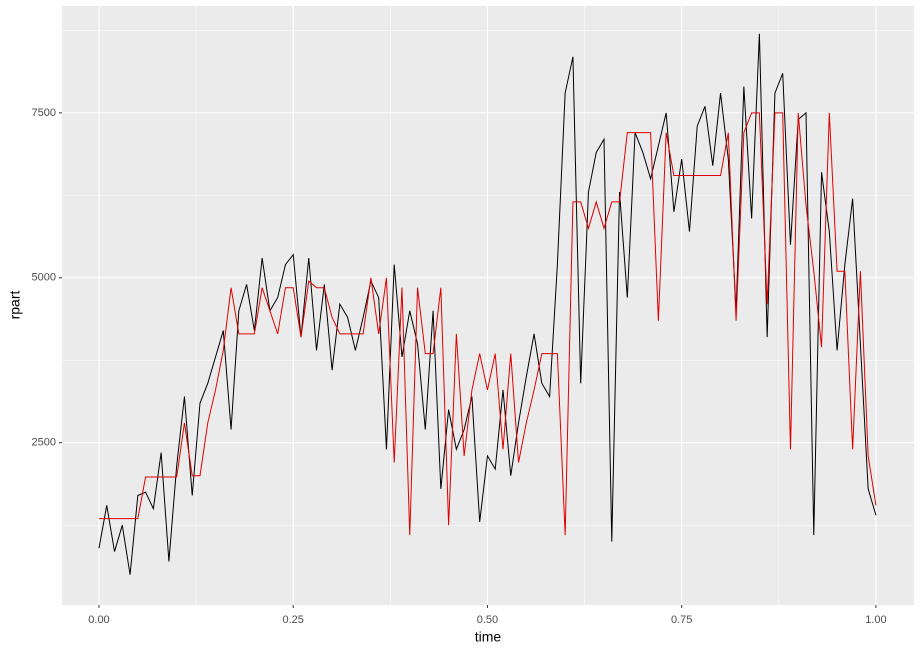 The image size is (922, 652). What do you see at coordinates (44, 443) in the screenshot?
I see `y-tick-label: 2500` at bounding box center [44, 443].